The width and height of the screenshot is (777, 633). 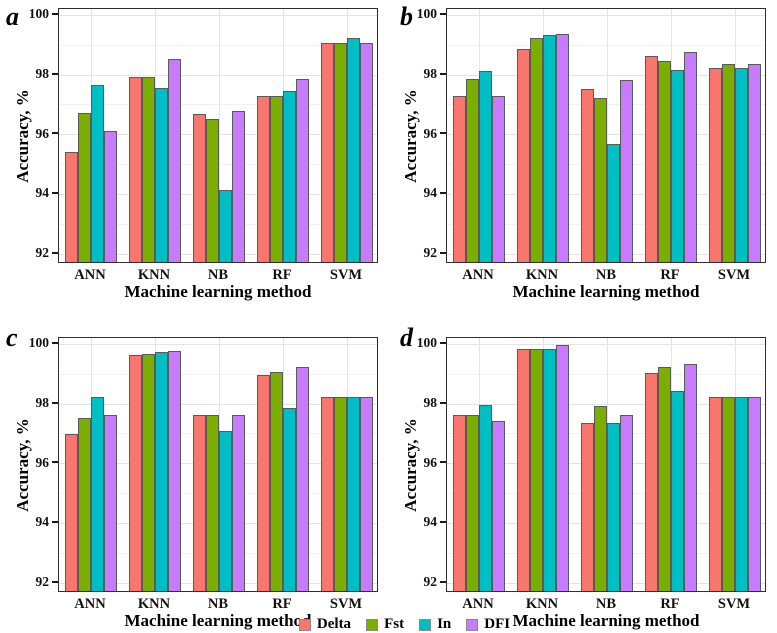 I want to click on legend-item-dfi: DFI, so click(x=488, y=624).